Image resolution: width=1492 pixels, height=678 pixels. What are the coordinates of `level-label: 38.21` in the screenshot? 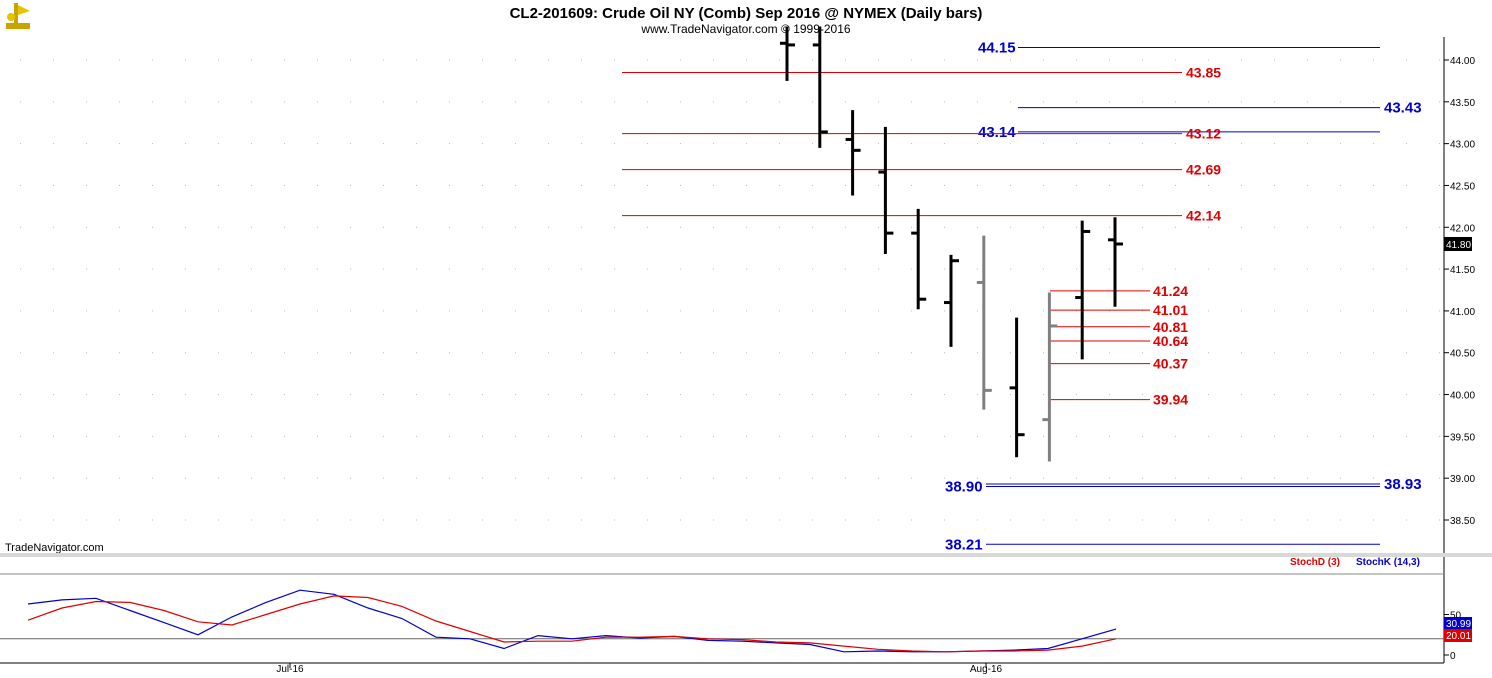 It's located at (964, 544).